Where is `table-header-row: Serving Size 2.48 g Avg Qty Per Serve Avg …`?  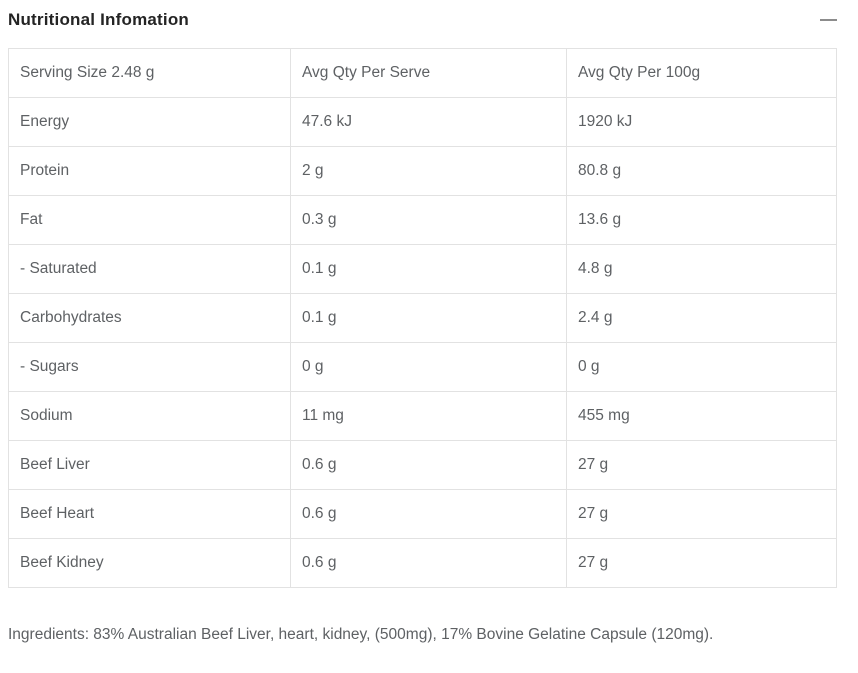 table-header-row: Serving Size 2.48 g Avg Qty Per Serve Avg … is located at coordinates (422, 73).